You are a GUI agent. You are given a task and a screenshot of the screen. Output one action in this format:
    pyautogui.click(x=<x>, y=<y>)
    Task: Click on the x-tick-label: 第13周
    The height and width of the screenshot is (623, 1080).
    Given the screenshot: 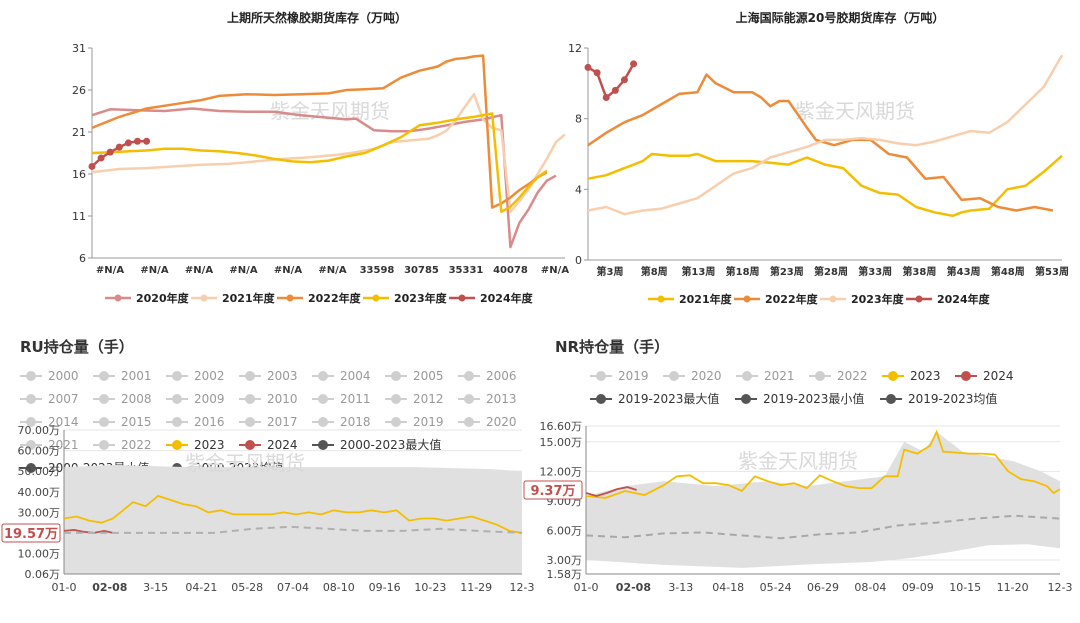 What is the action you would take?
    pyautogui.click(x=698, y=271)
    